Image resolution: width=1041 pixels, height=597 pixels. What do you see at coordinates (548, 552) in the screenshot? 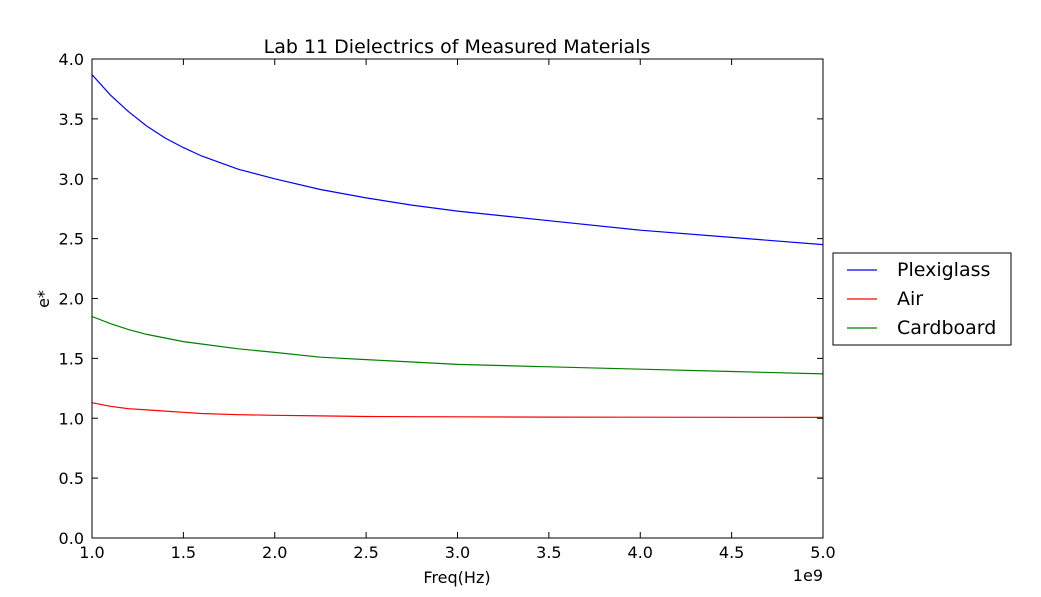
I see `x-tick-label: 3.5` at bounding box center [548, 552].